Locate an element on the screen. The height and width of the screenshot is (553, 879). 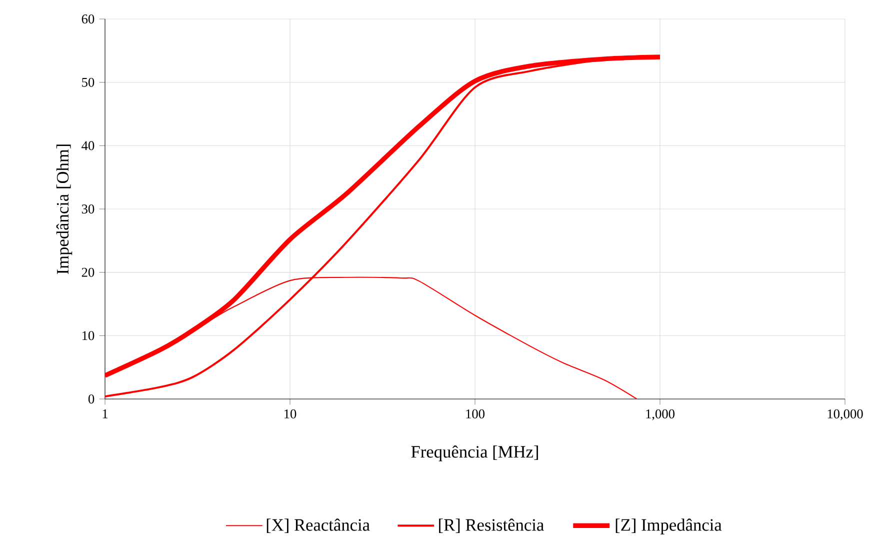
y-axis-title: Impedância [Ohm] is located at coordinates (64, 209).